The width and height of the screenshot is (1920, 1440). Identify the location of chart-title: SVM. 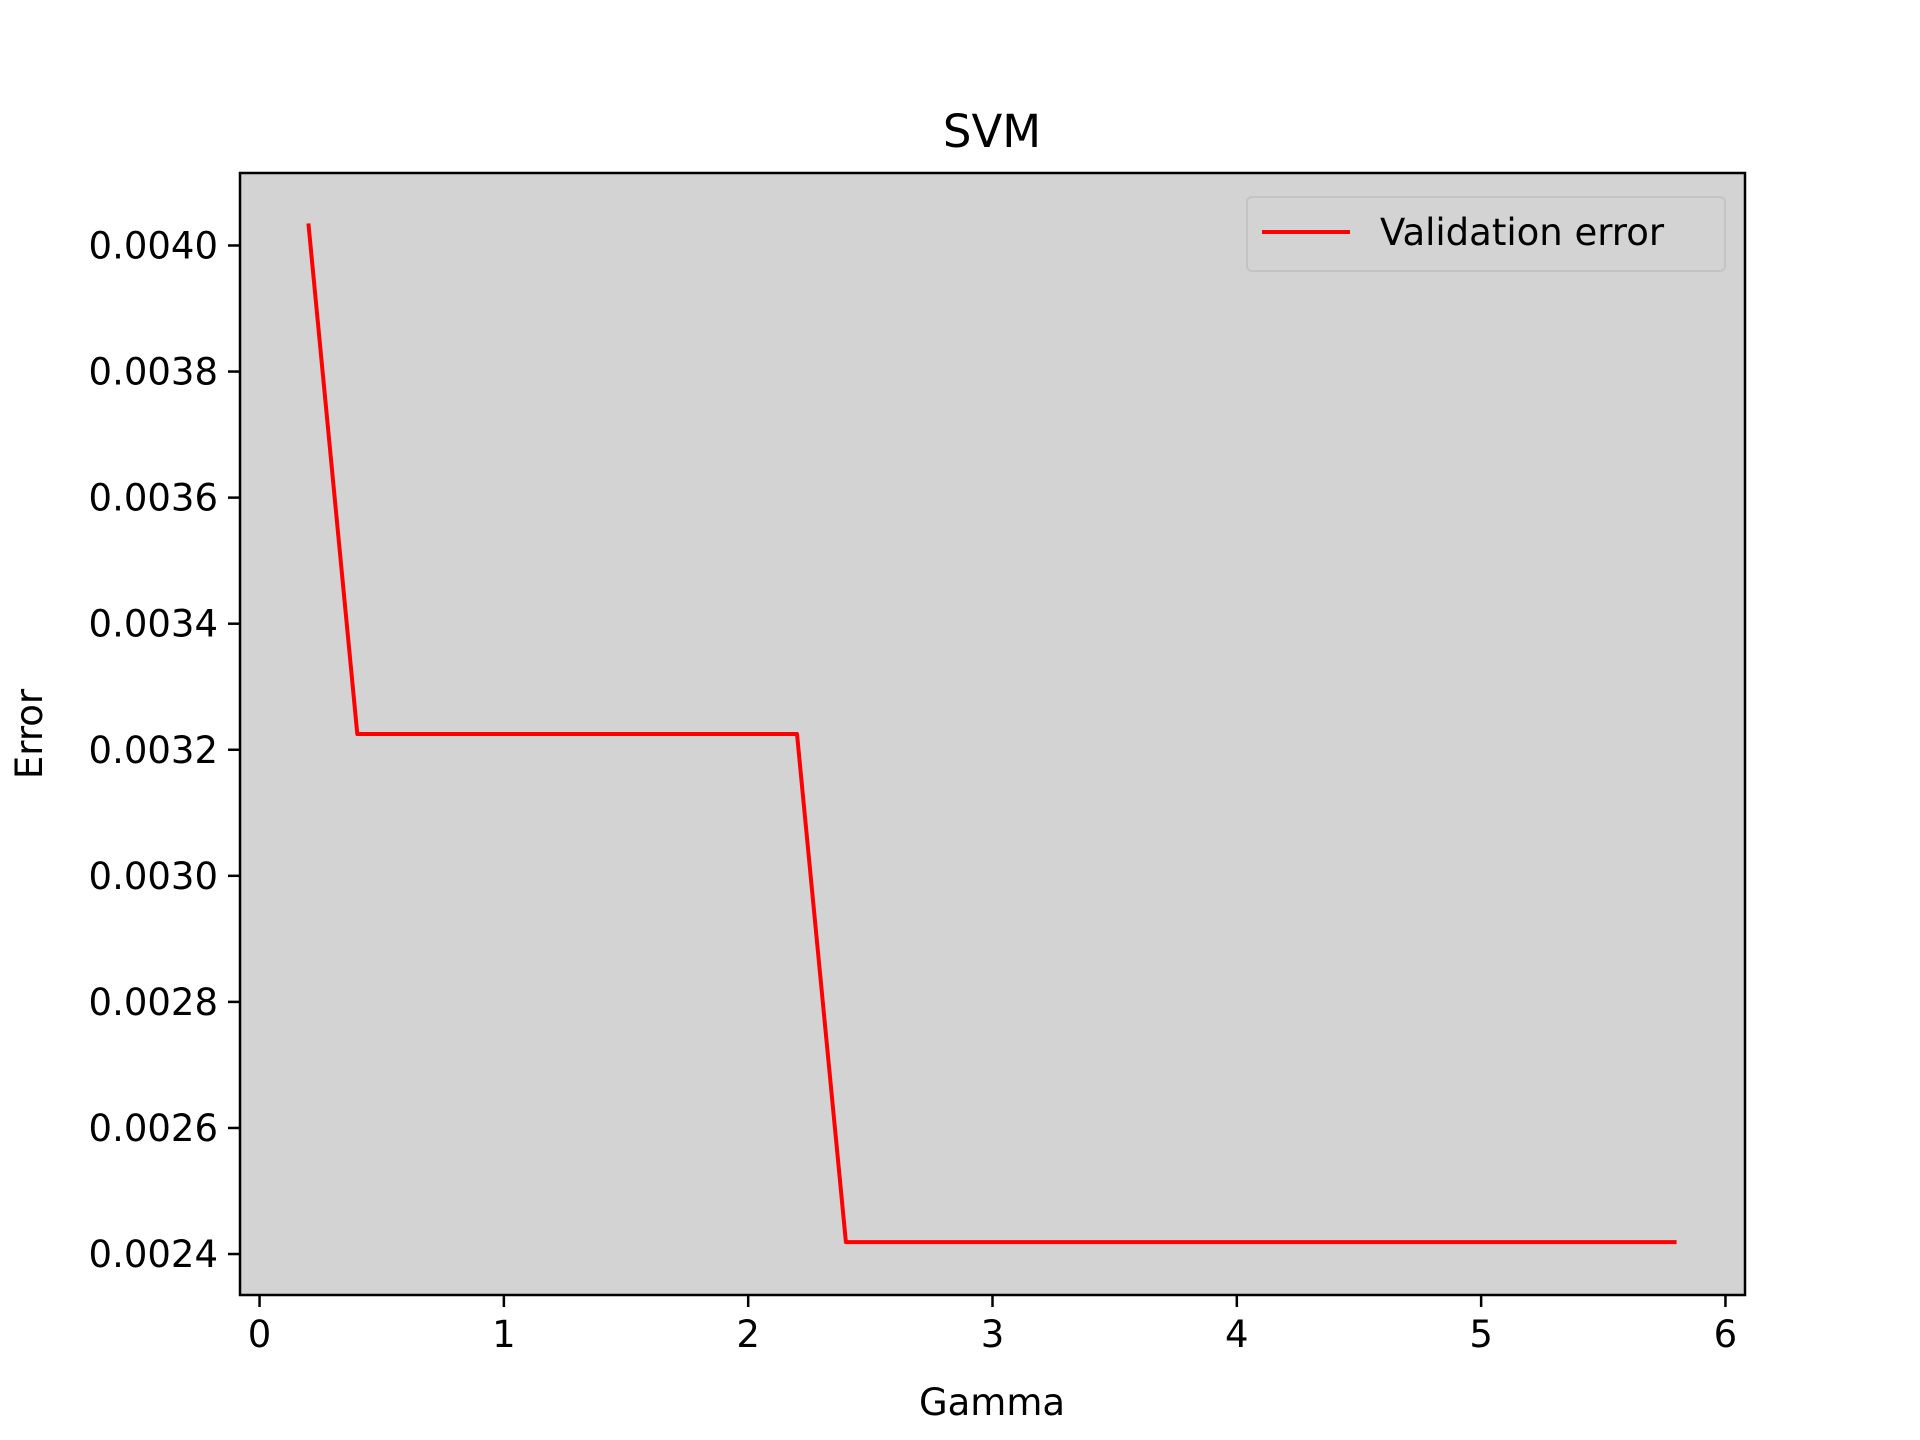
(992, 131).